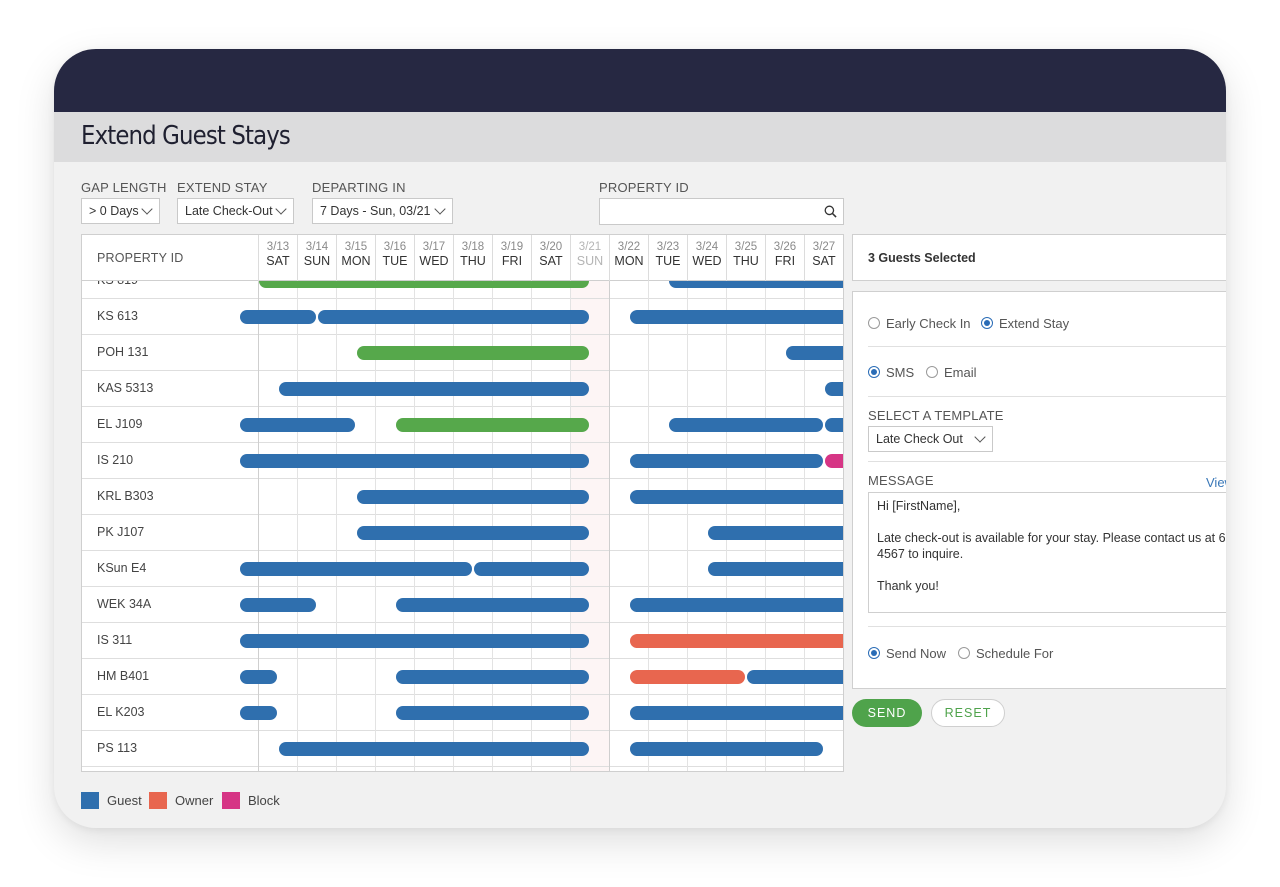 This screenshot has height=887, width=1280. What do you see at coordinates (1216, 482) in the screenshot?
I see `view-link: View` at bounding box center [1216, 482].